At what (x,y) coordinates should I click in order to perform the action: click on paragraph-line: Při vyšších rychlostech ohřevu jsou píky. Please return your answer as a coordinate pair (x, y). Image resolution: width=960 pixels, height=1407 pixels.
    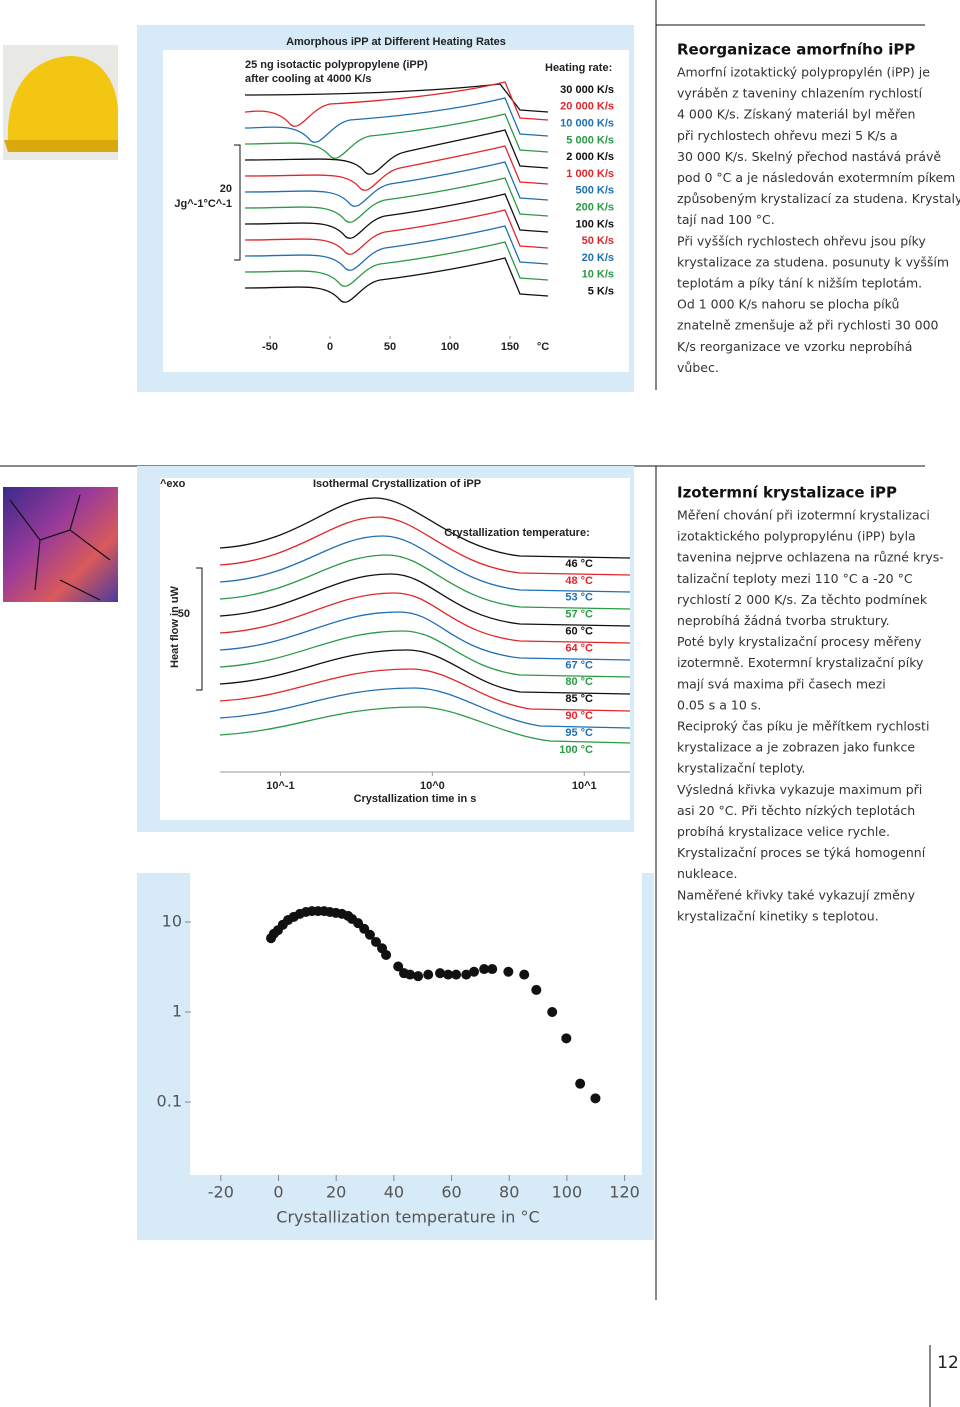
    Looking at the image, I should click on (801, 240).